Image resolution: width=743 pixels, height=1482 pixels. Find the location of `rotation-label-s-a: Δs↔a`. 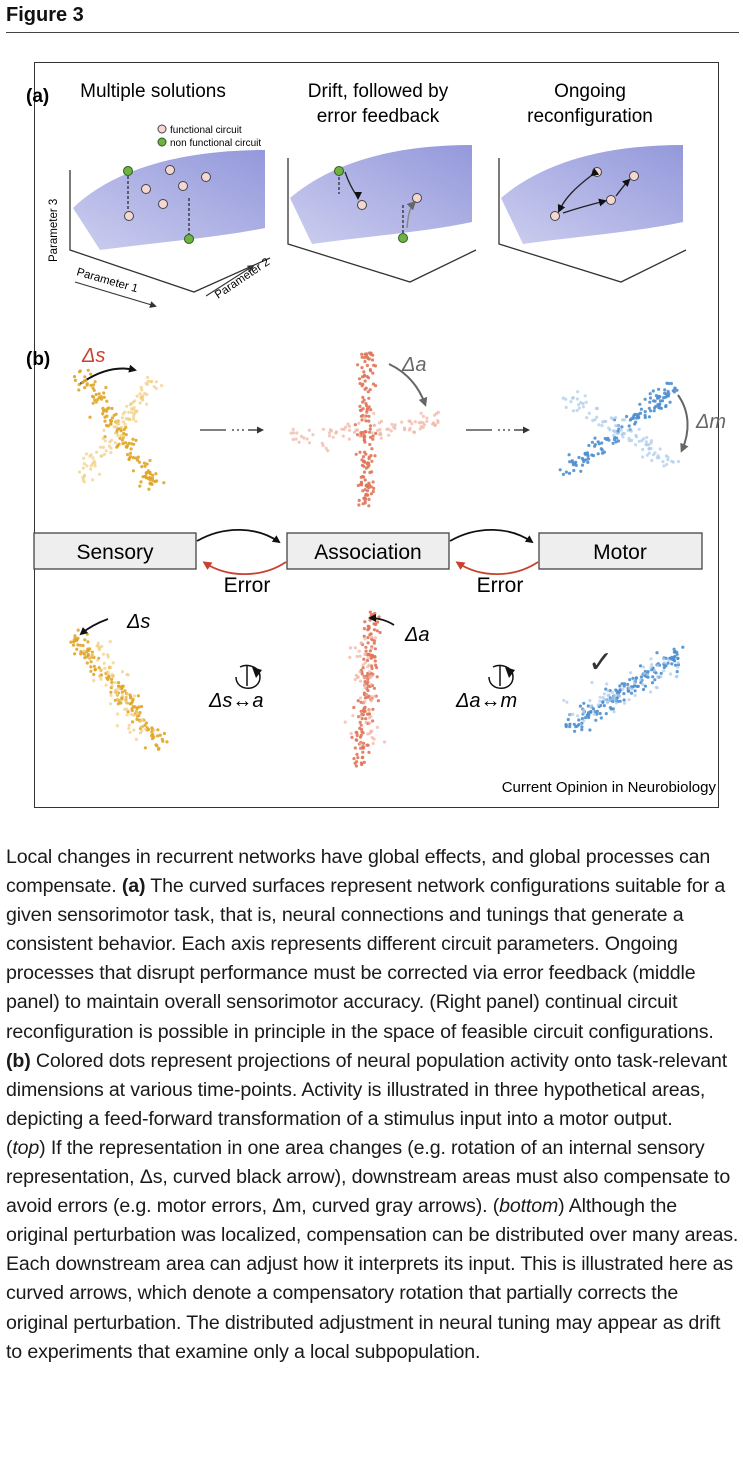

rotation-label-s-a: Δs↔a is located at coordinates (236, 701).